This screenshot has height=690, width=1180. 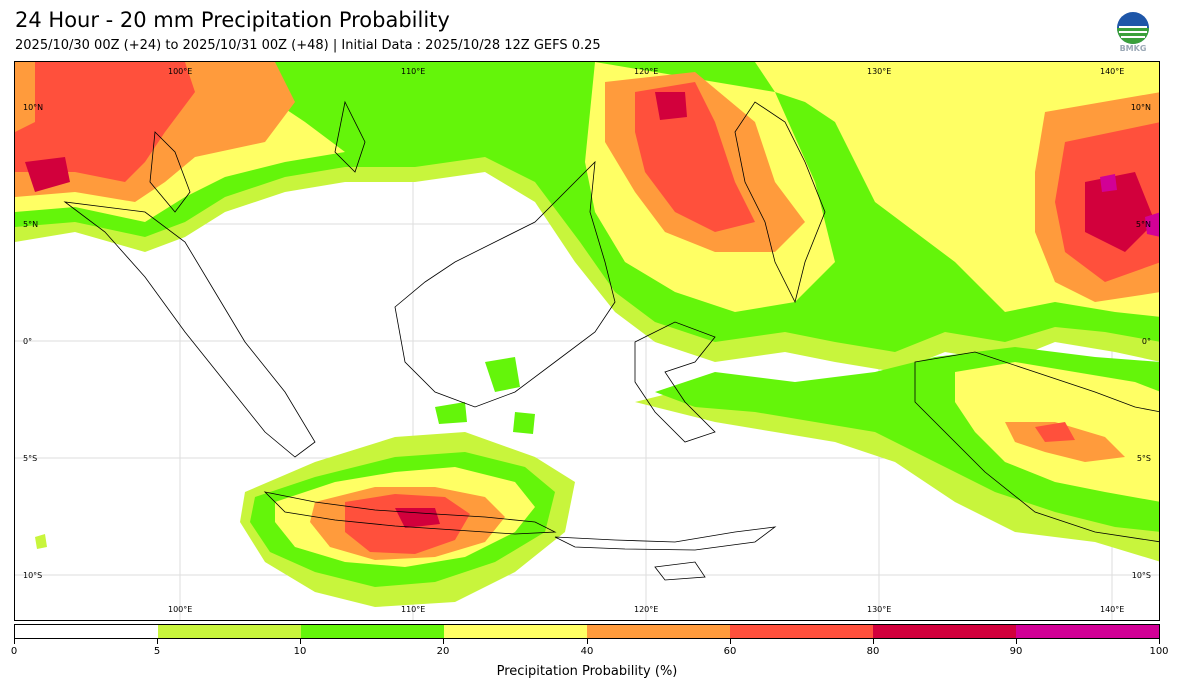 I want to click on region-80-90-south, so click(x=417, y=518).